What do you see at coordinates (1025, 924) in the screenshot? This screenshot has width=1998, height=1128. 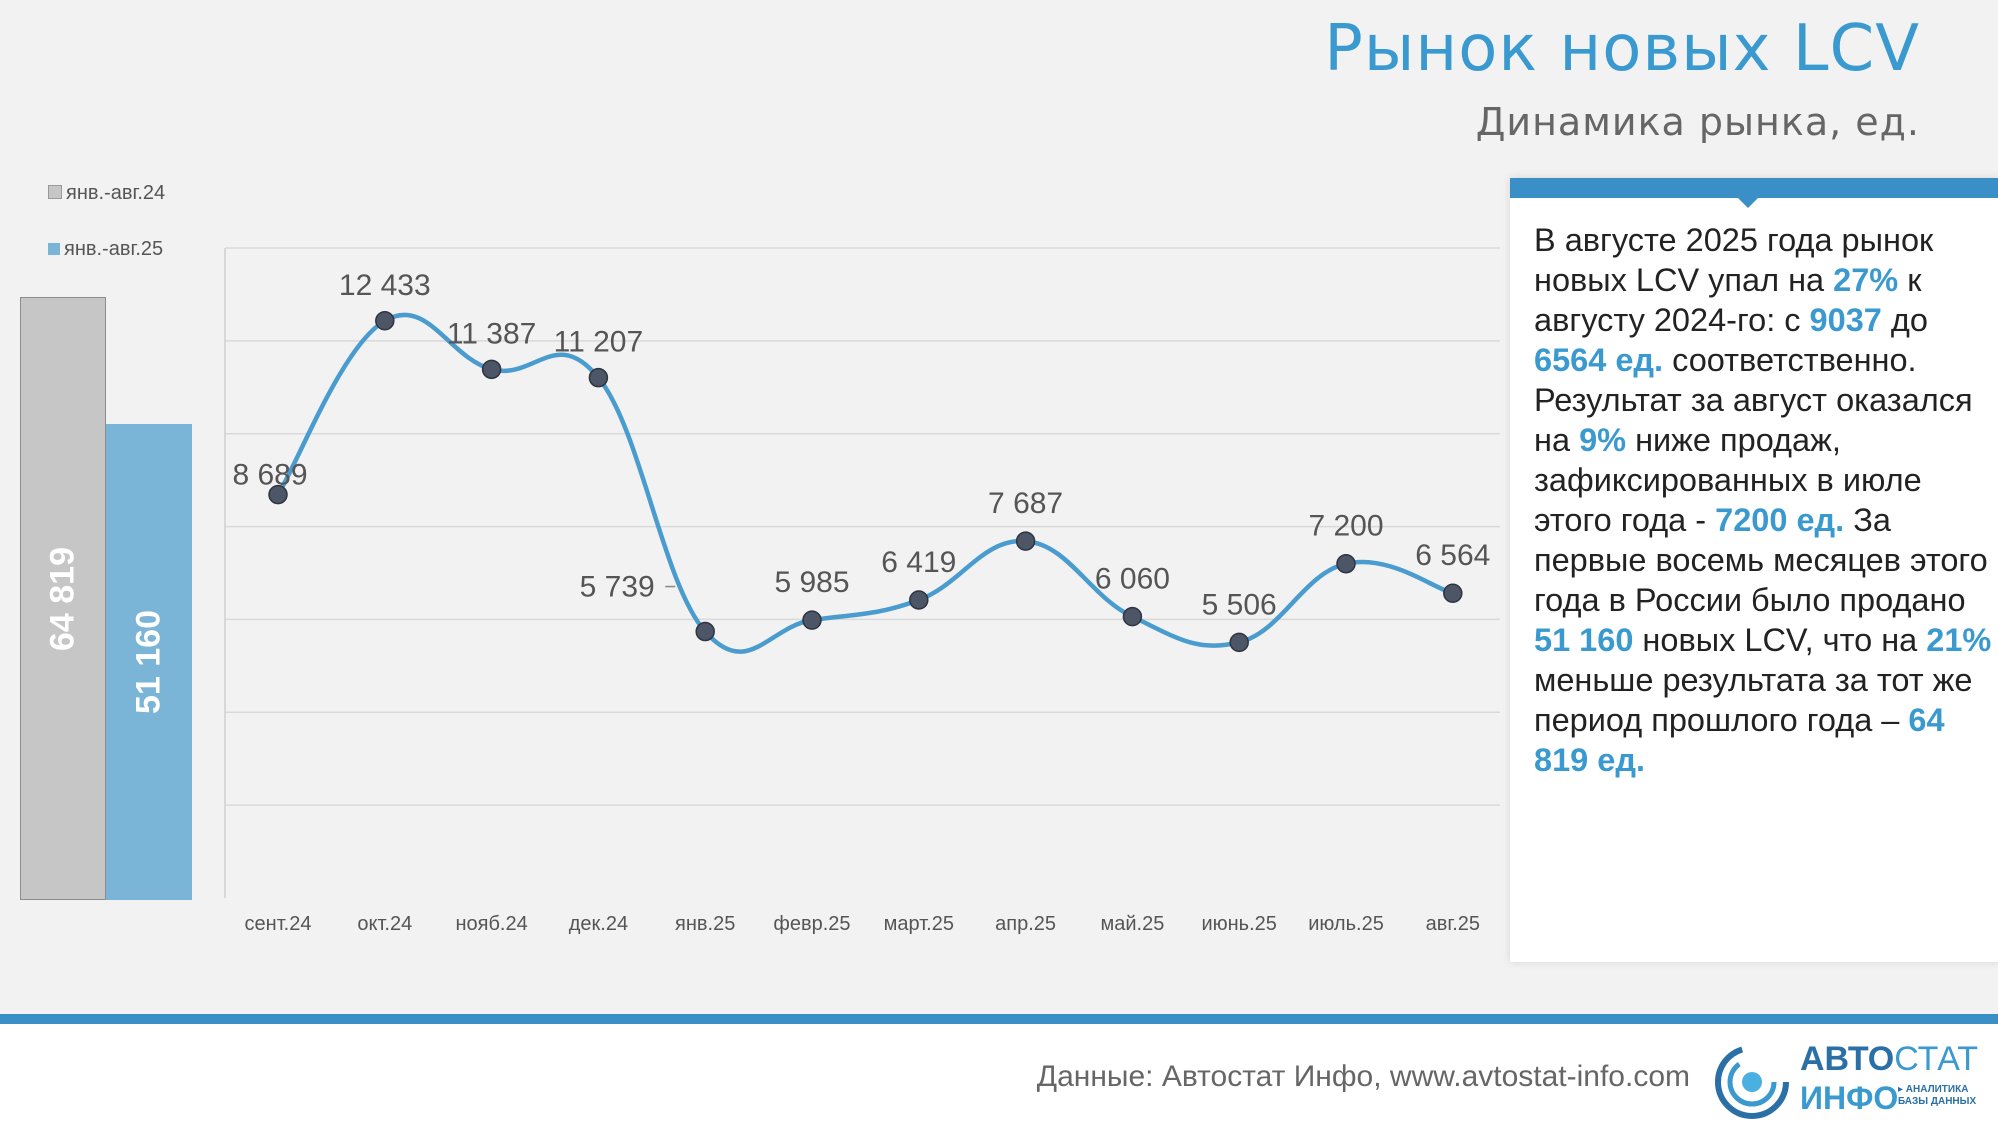 I see `x-tick-апр.25: апр.25` at bounding box center [1025, 924].